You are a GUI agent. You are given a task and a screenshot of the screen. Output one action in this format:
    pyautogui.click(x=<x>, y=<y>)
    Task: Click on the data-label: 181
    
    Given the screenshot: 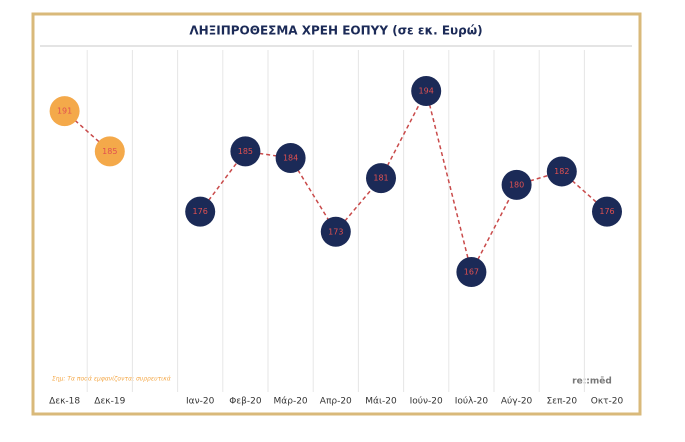 What is the action you would take?
    pyautogui.click(x=380, y=178)
    